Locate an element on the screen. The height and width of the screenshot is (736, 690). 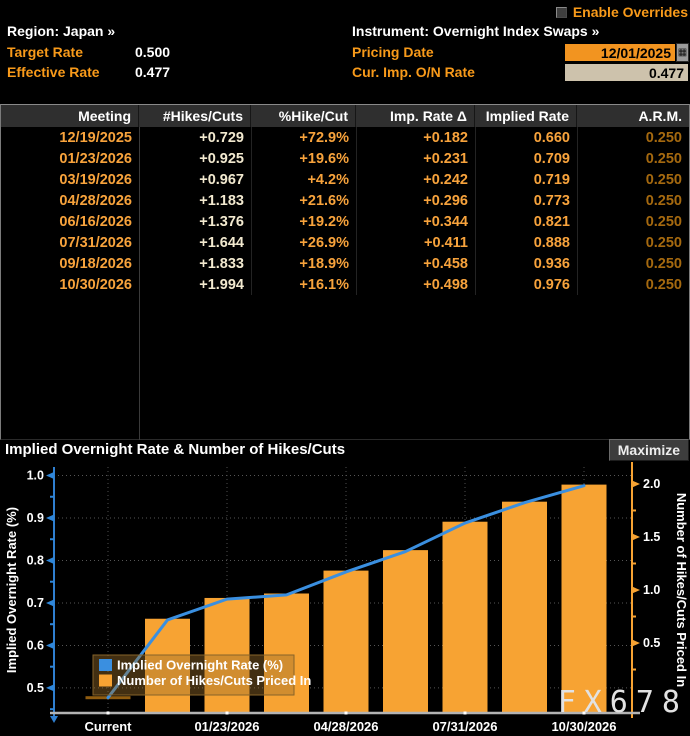
cell: 0.936 is located at coordinates (551, 263).